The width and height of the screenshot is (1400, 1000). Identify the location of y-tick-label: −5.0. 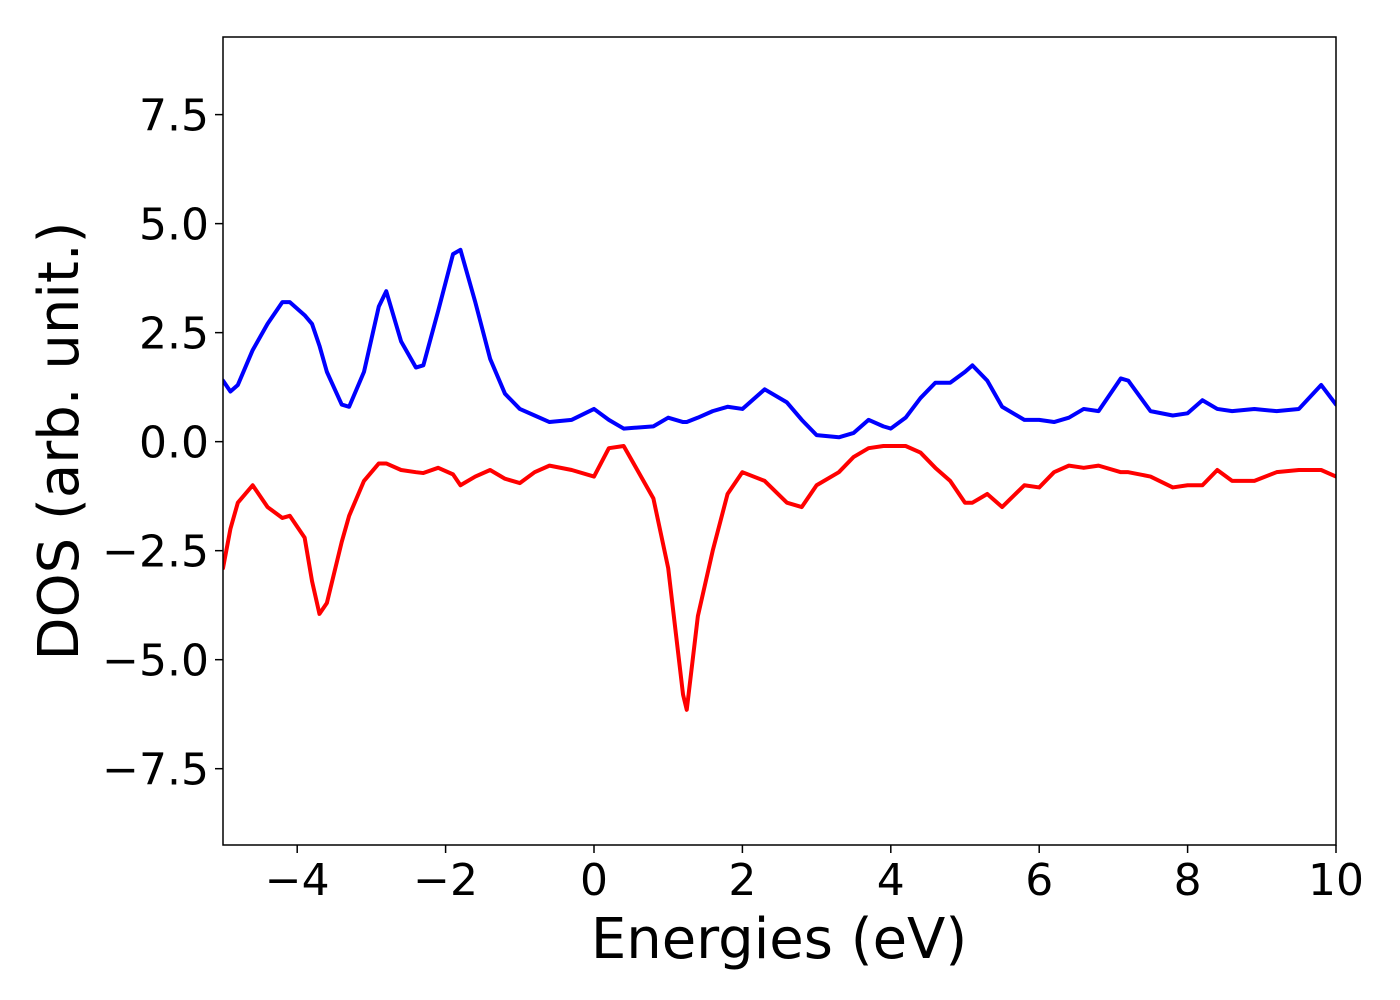
(155, 661).